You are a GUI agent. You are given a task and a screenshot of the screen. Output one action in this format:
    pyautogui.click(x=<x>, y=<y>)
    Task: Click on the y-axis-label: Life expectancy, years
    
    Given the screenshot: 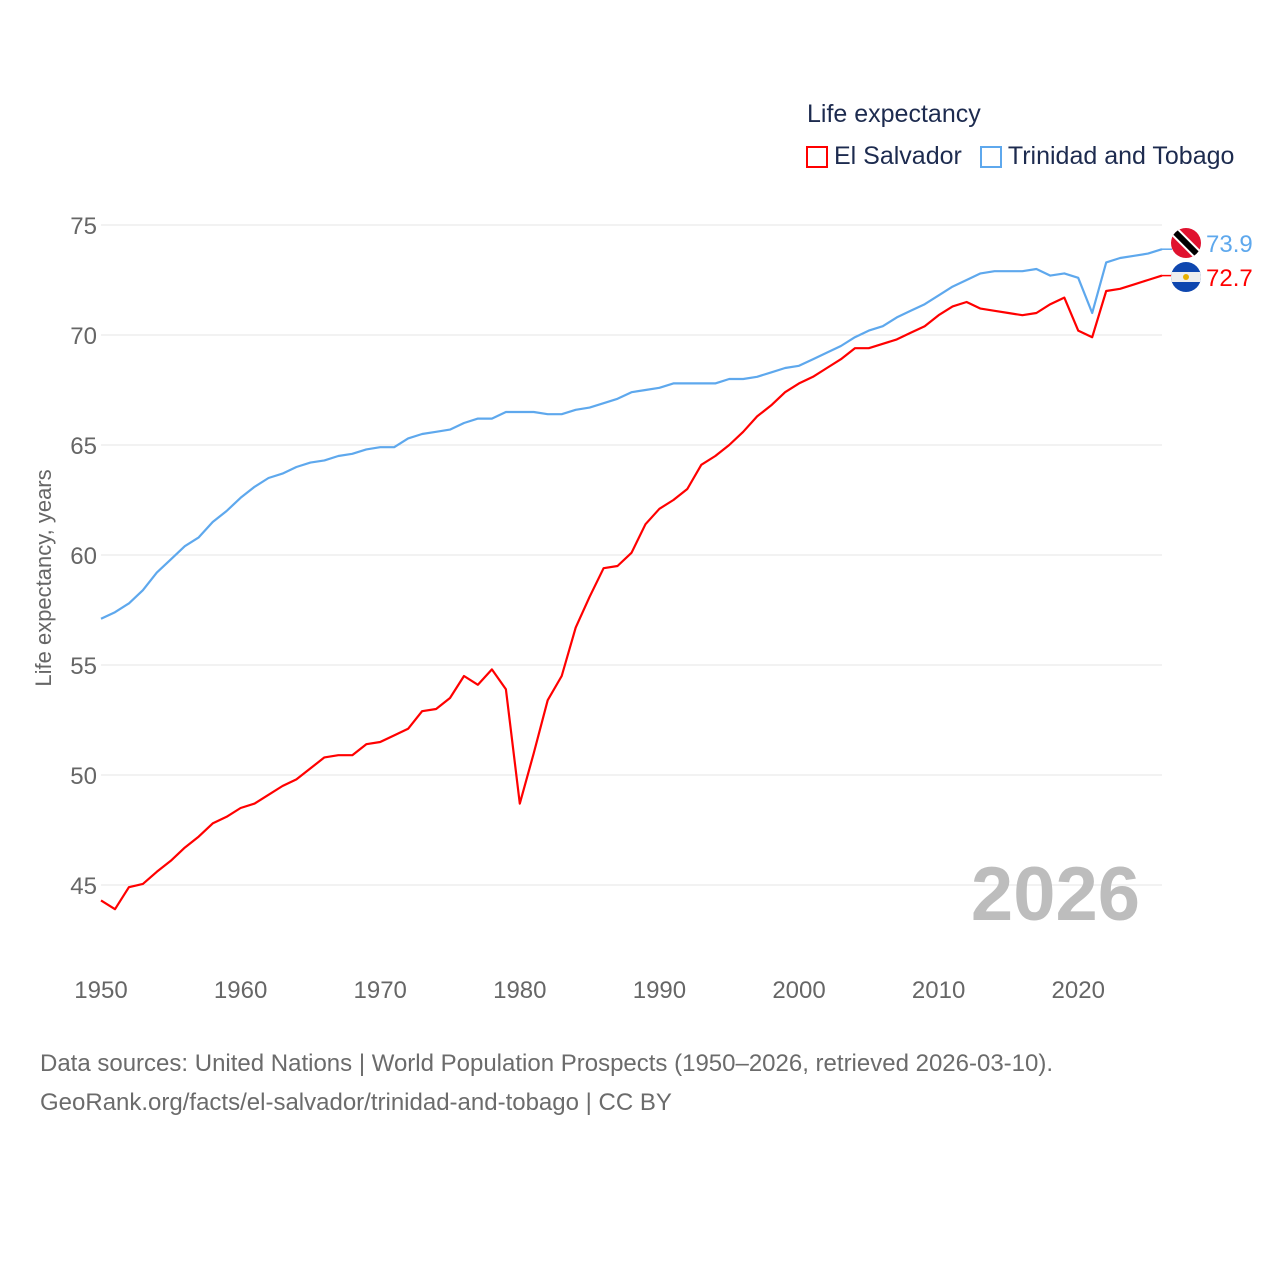 What is the action you would take?
    pyautogui.click(x=43, y=577)
    